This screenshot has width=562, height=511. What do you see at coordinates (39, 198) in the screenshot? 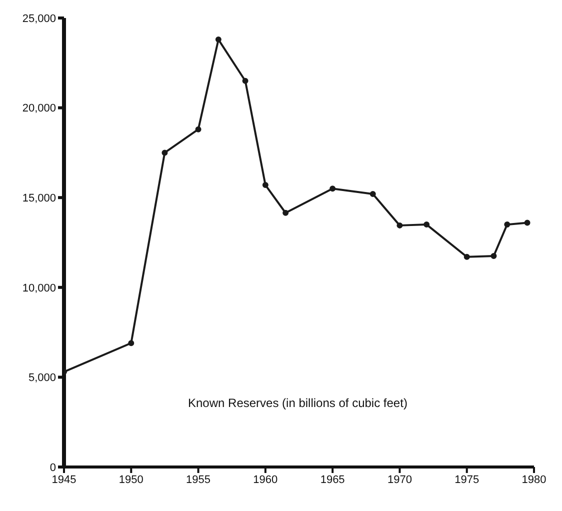
I see `y-tick-label: 15,000` at bounding box center [39, 198].